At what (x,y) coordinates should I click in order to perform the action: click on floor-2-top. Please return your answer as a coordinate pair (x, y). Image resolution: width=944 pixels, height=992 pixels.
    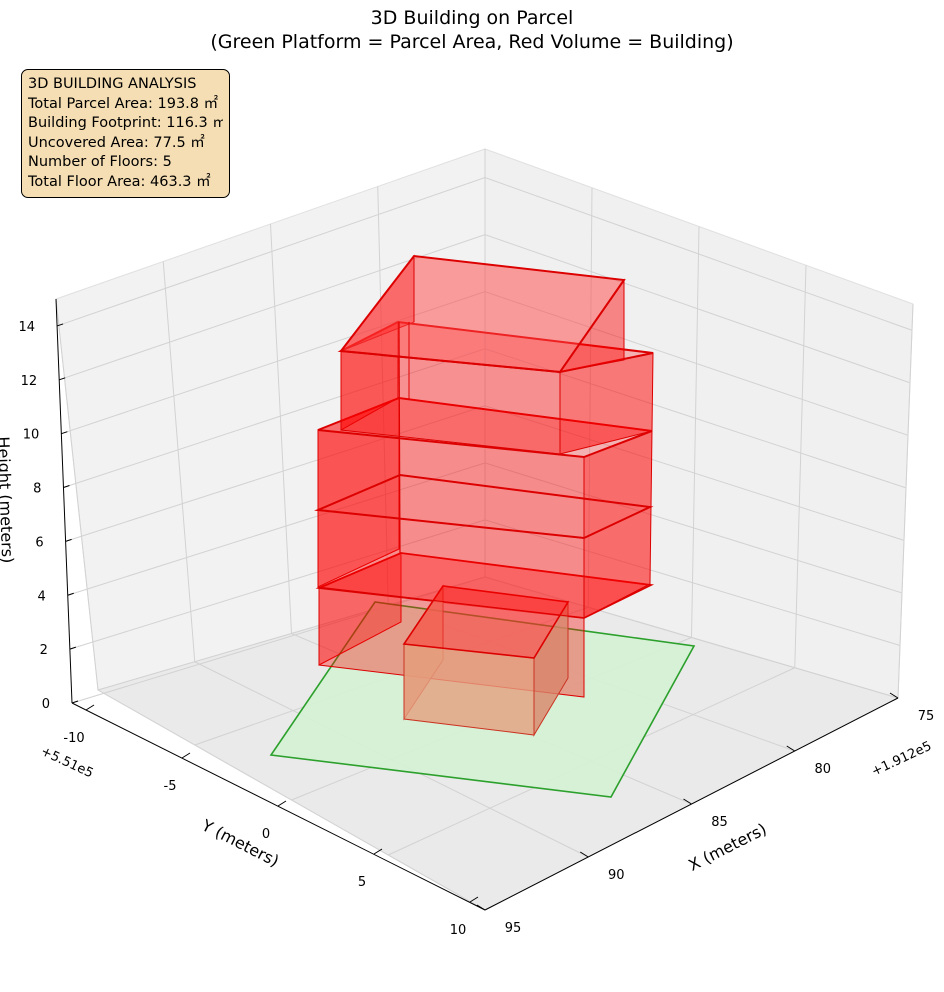
    Looking at the image, I should click on (484, 506).